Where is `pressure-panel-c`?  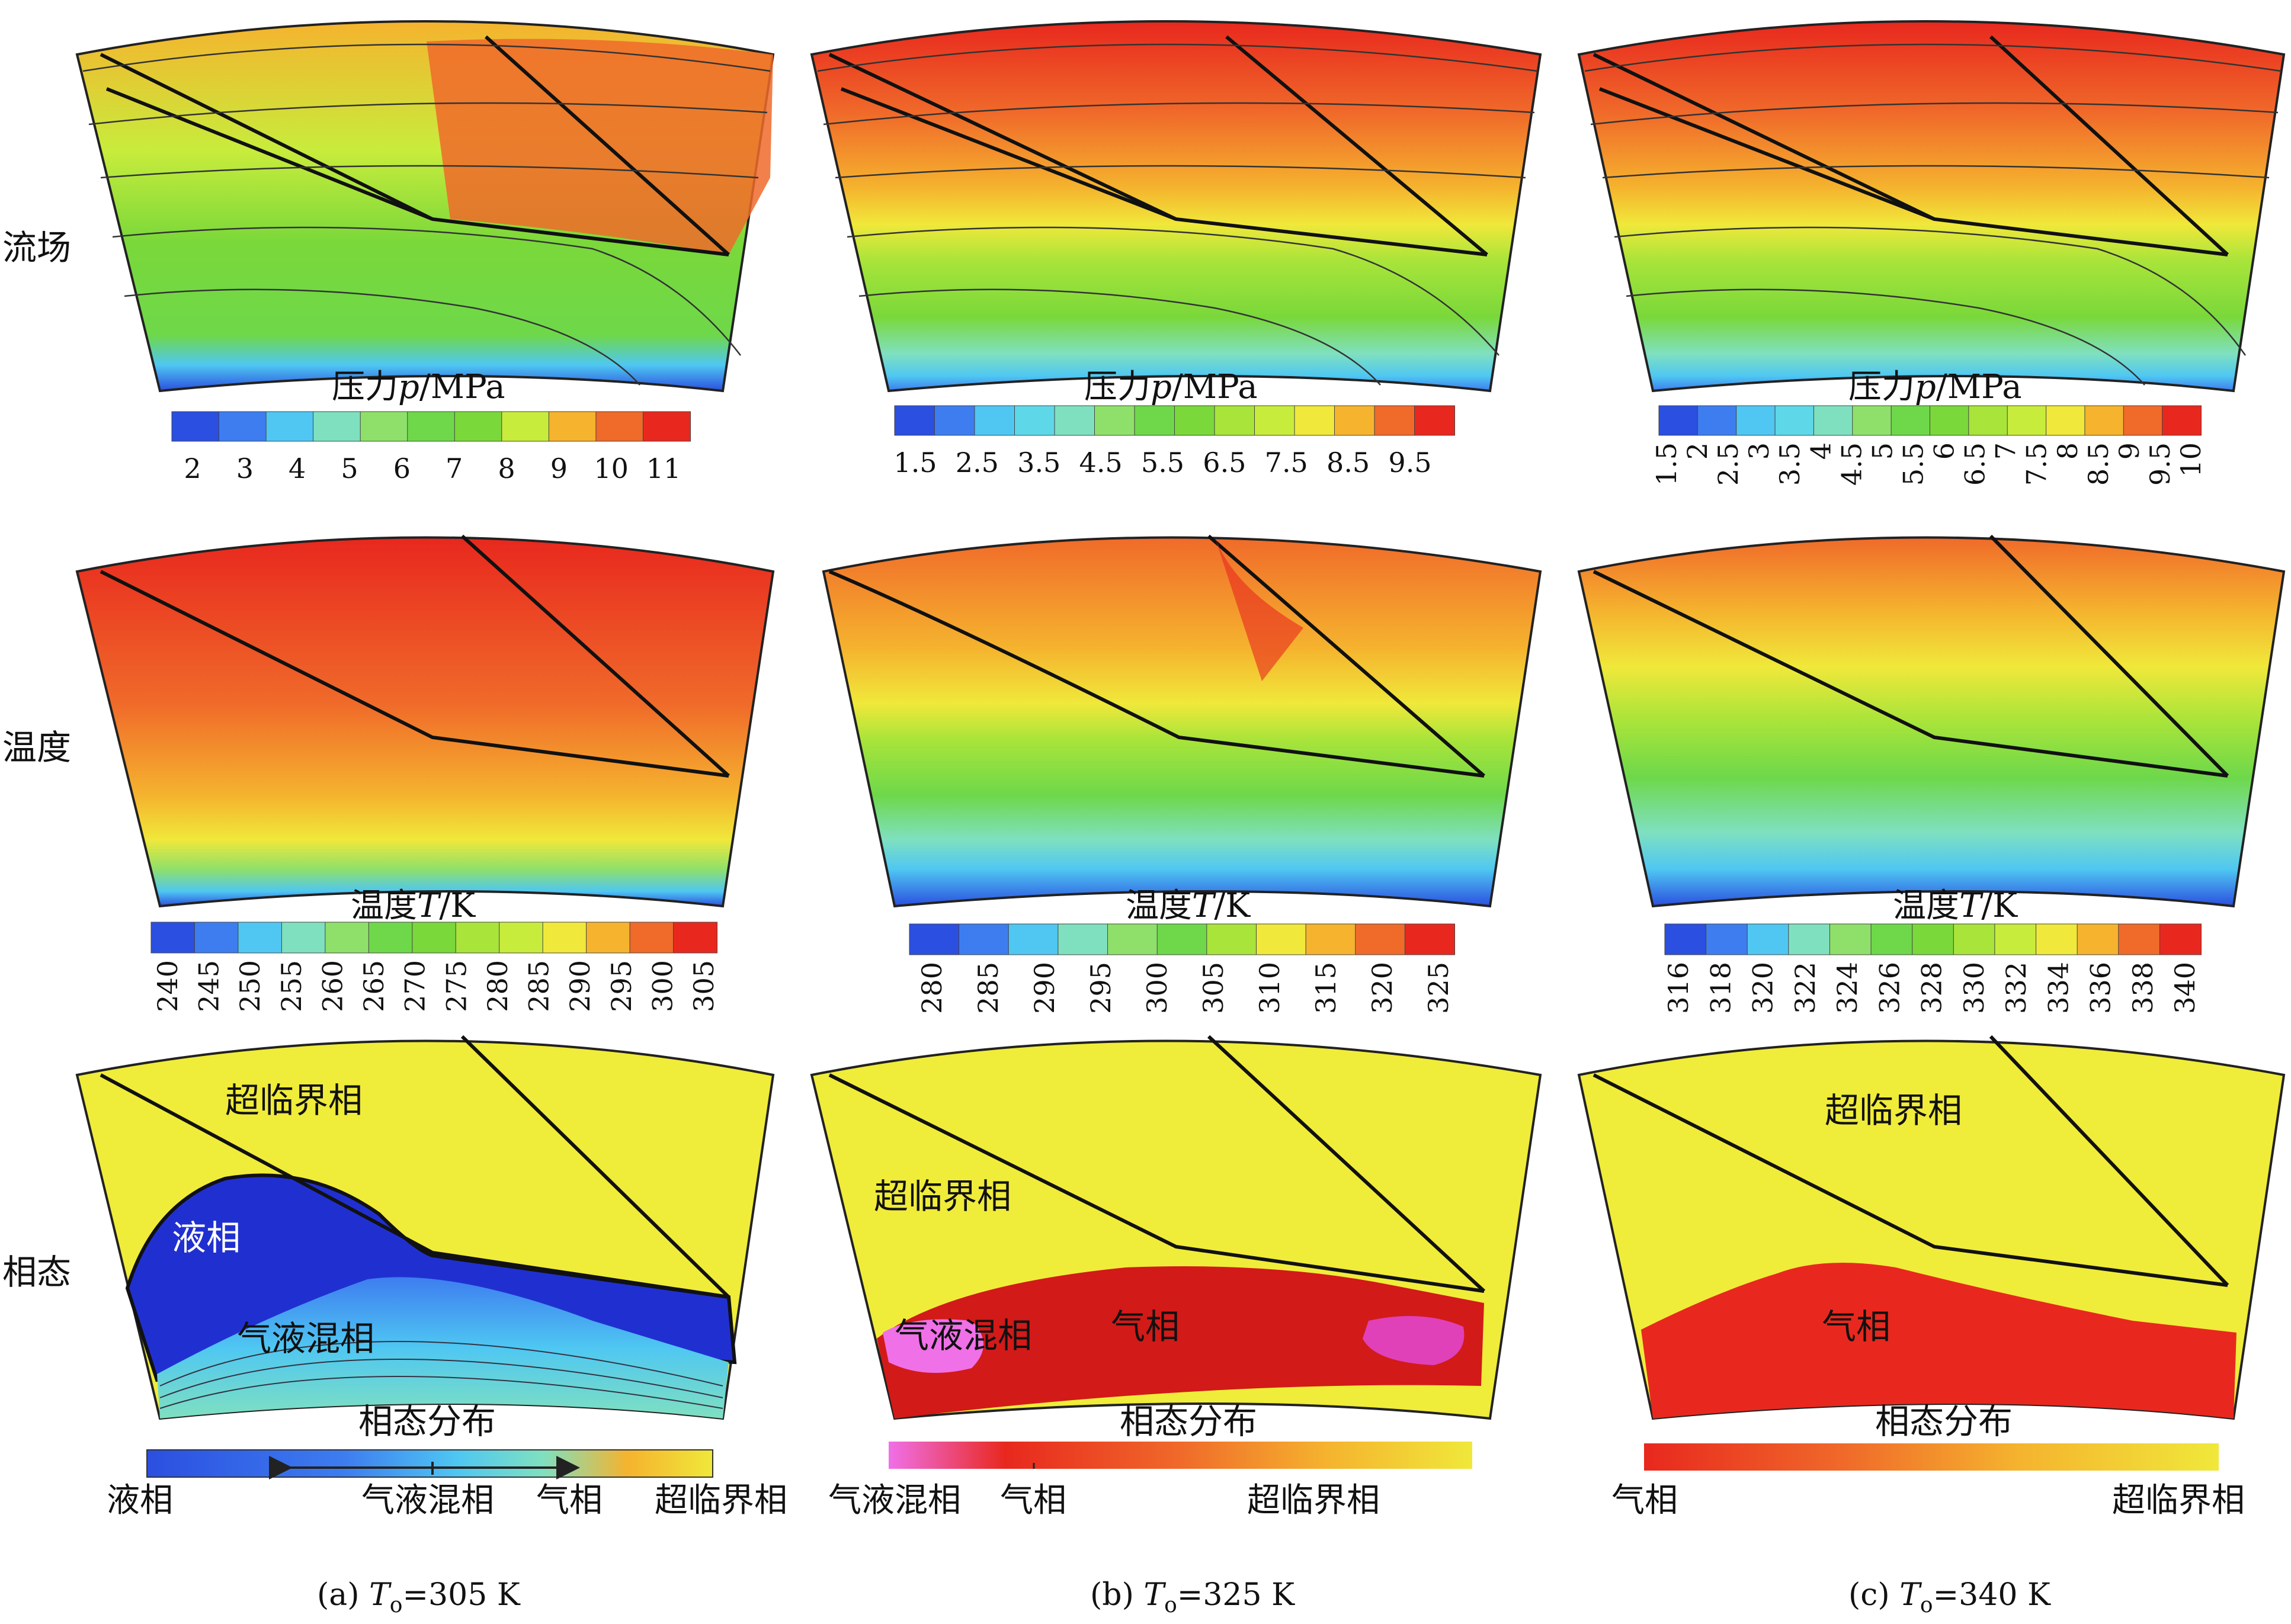 pressure-panel-c is located at coordinates (1931, 206).